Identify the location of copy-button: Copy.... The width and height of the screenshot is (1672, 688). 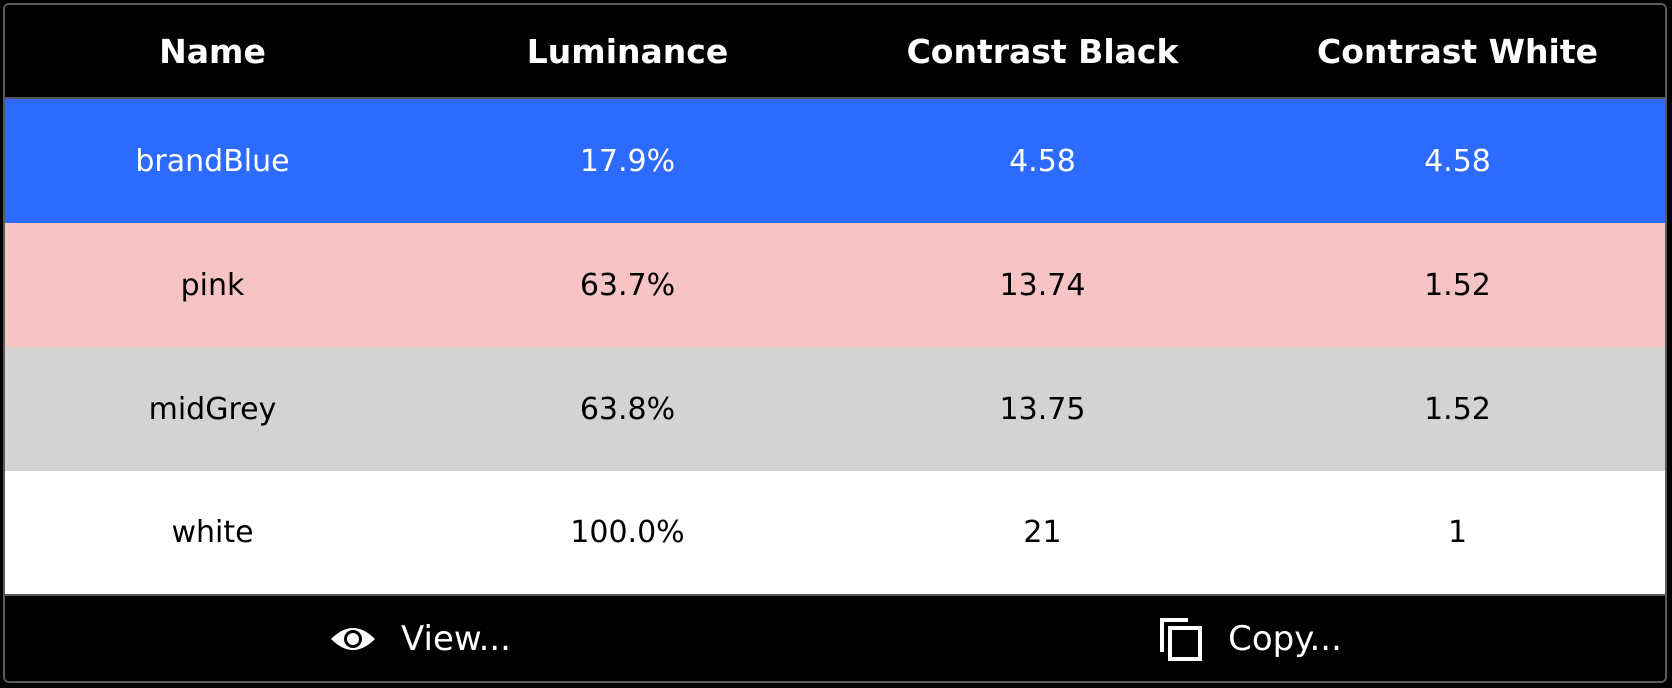
(1250, 638).